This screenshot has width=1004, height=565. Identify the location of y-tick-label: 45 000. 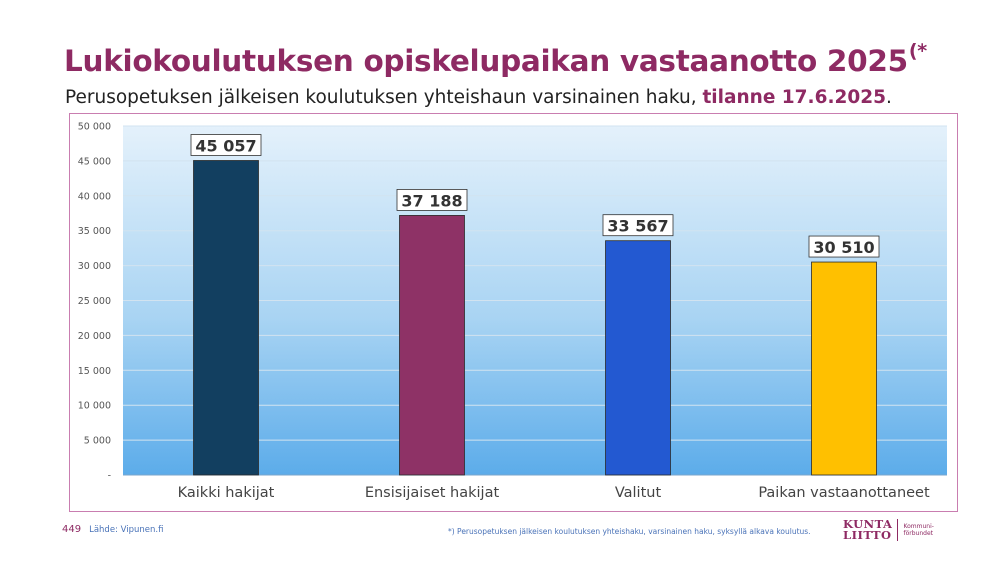
(94, 161).